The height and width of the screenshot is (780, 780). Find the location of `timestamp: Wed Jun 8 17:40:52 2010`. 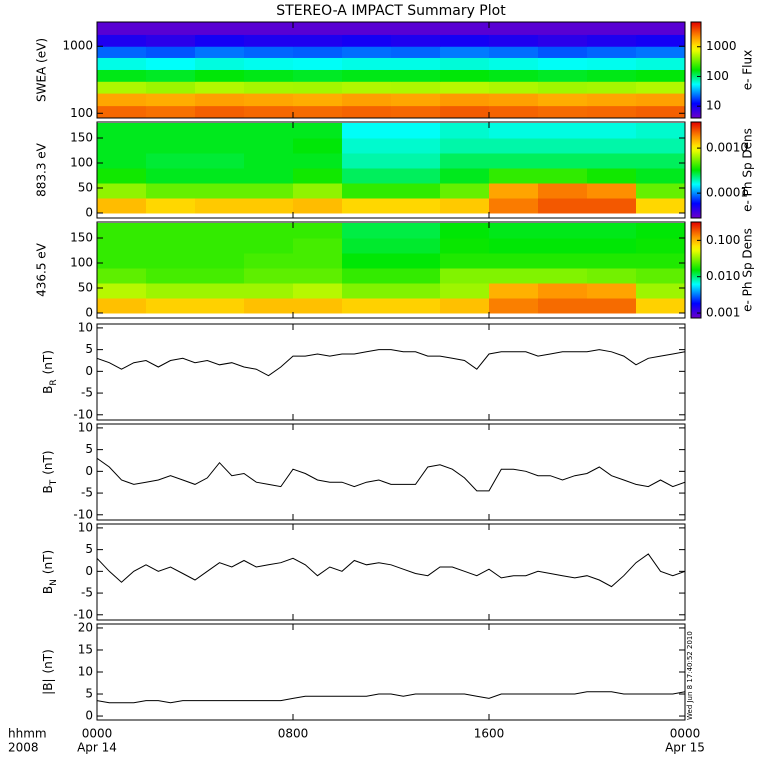

timestamp: Wed Jun 8 17:40:52 2010 is located at coordinates (690, 675).